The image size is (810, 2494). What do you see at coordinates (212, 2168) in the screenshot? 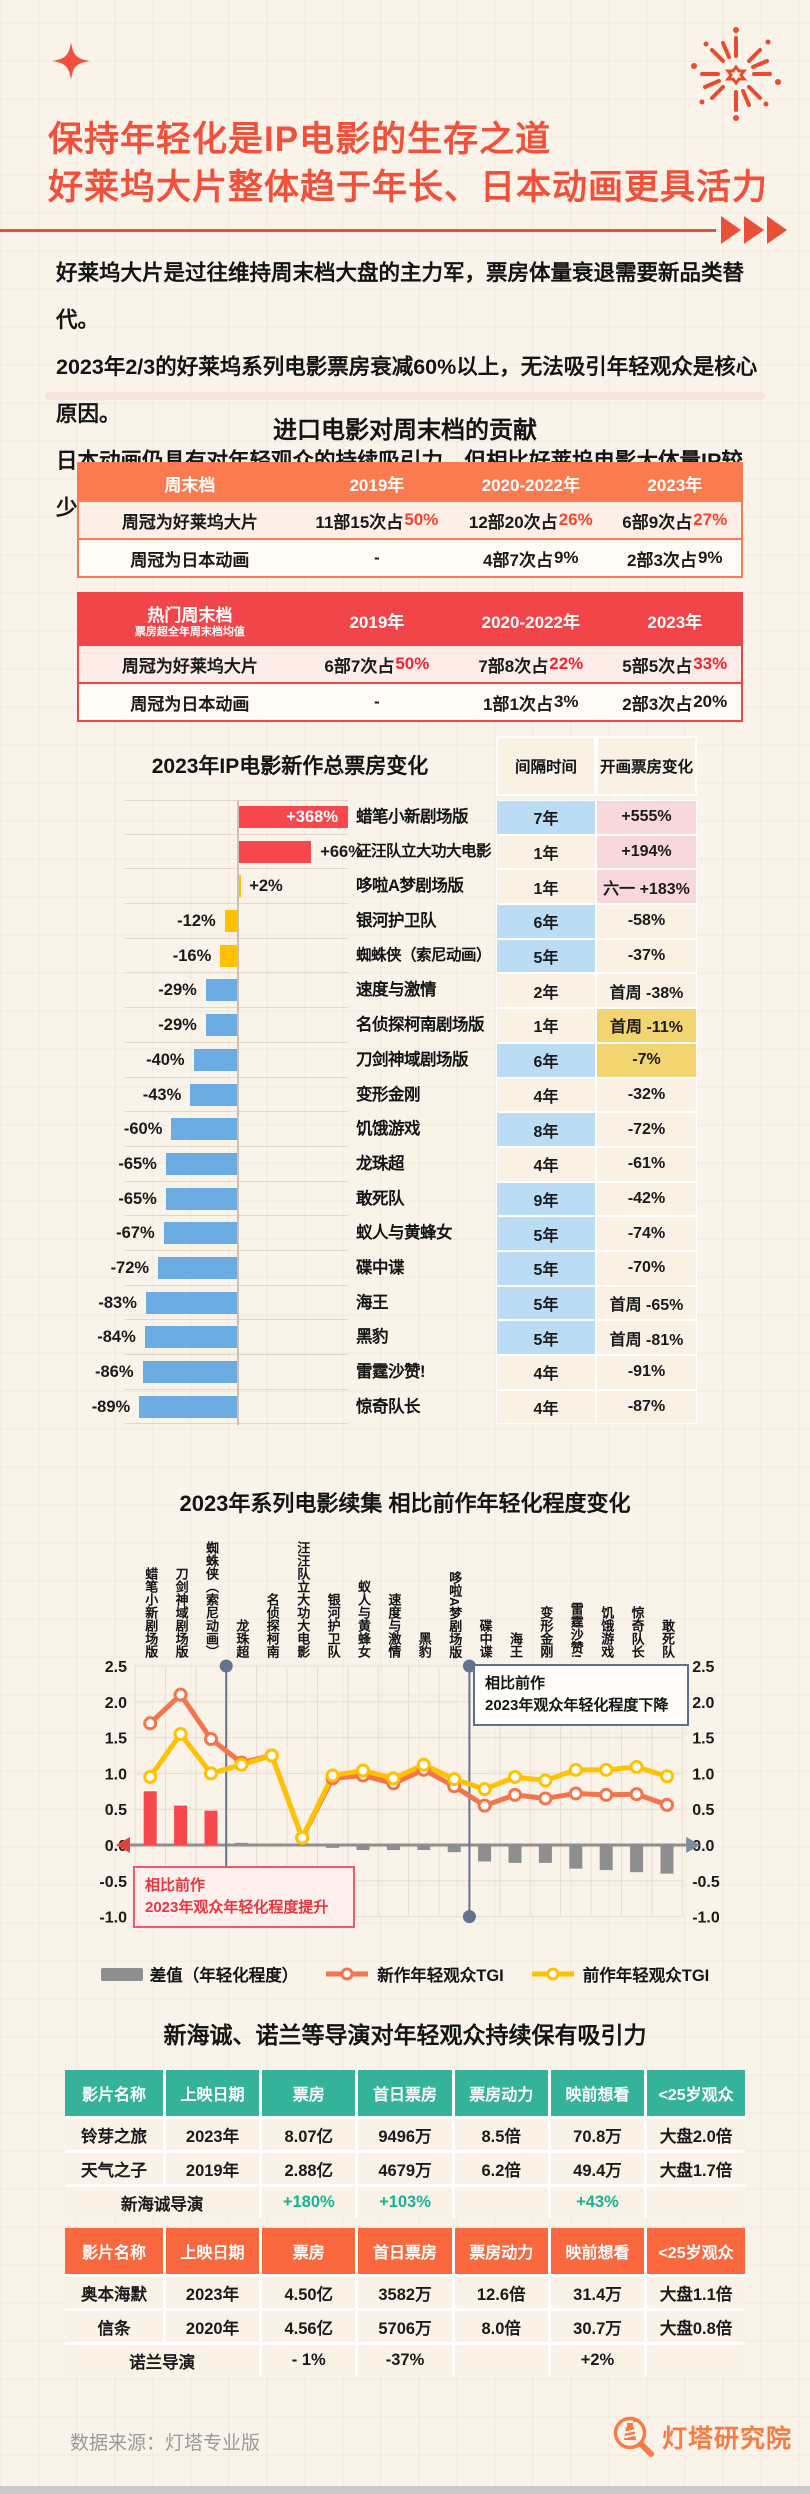
I see `value-cell: 2019年` at bounding box center [212, 2168].